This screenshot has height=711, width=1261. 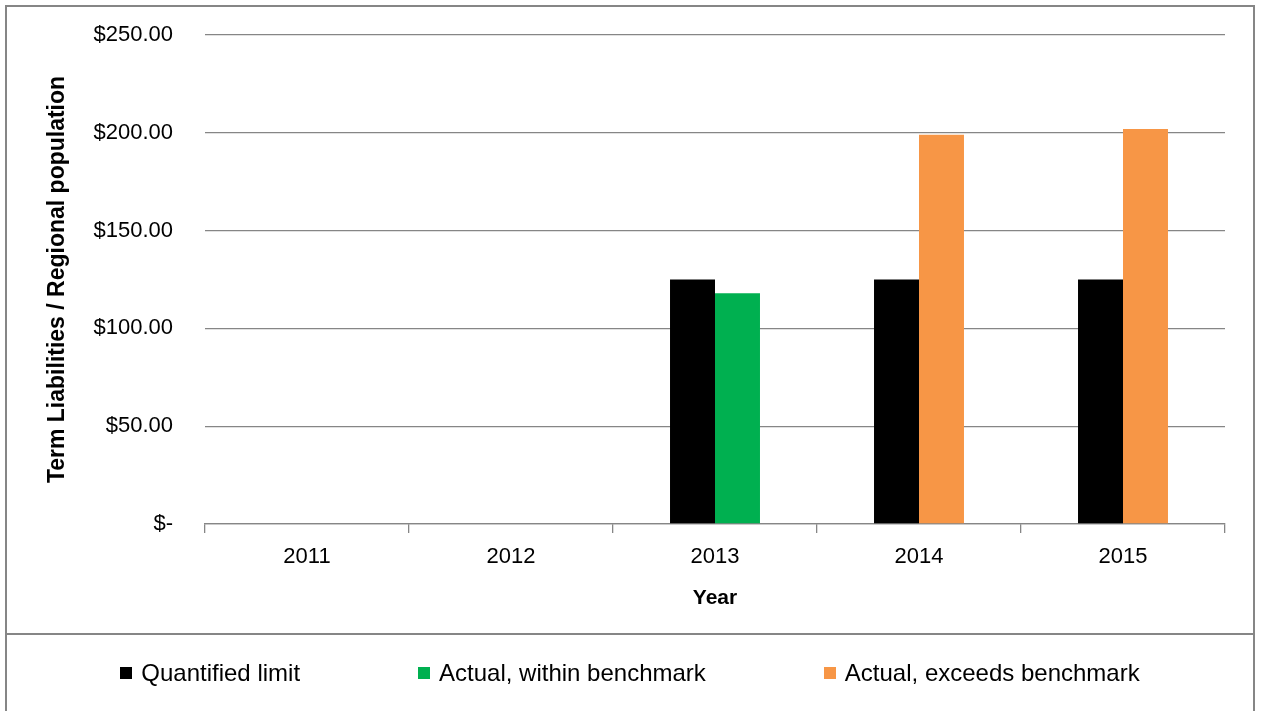 I want to click on x-tick-label: 2014, so click(x=919, y=556).